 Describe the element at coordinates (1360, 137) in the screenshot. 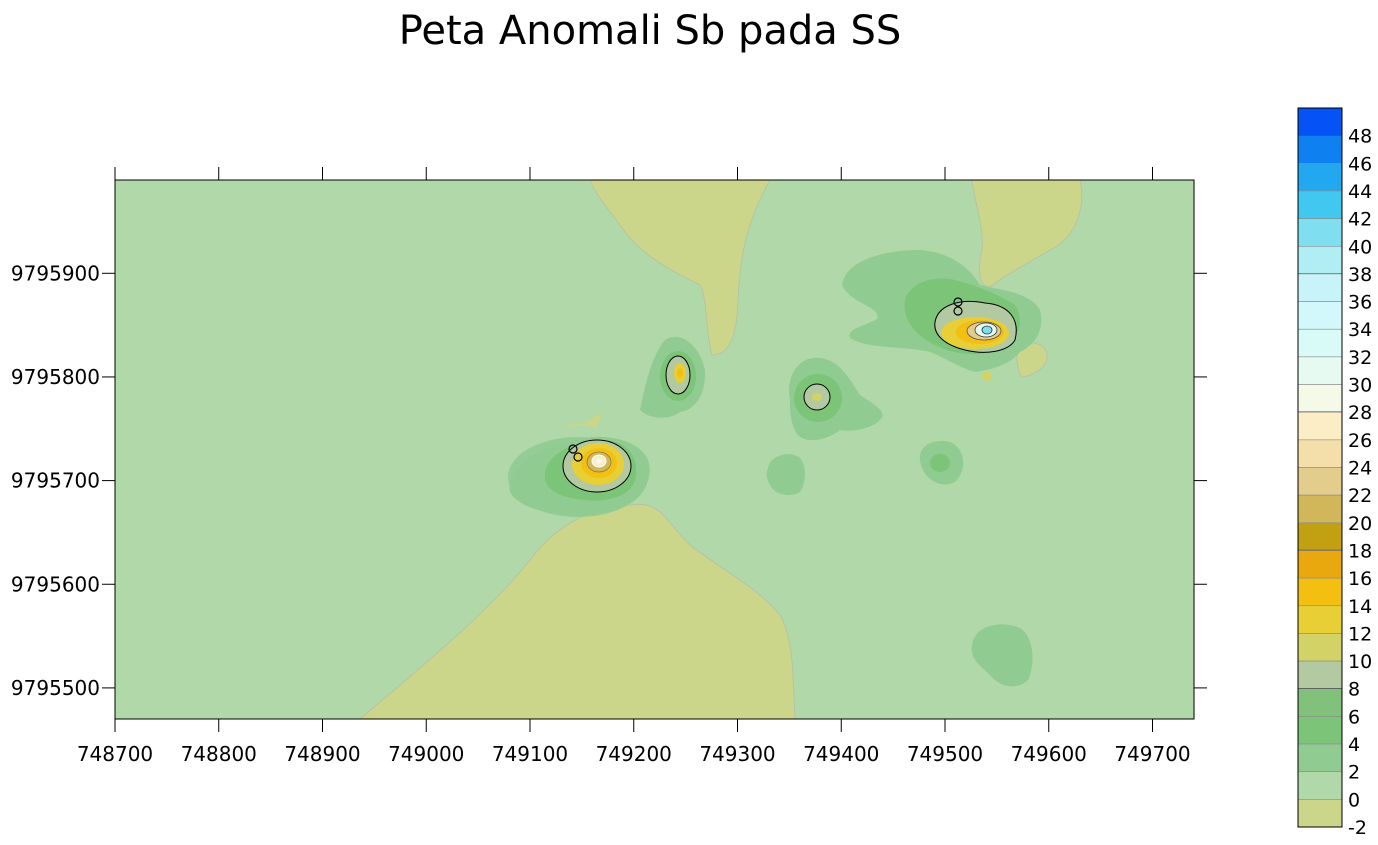

I see `legend-label: 48` at that location.